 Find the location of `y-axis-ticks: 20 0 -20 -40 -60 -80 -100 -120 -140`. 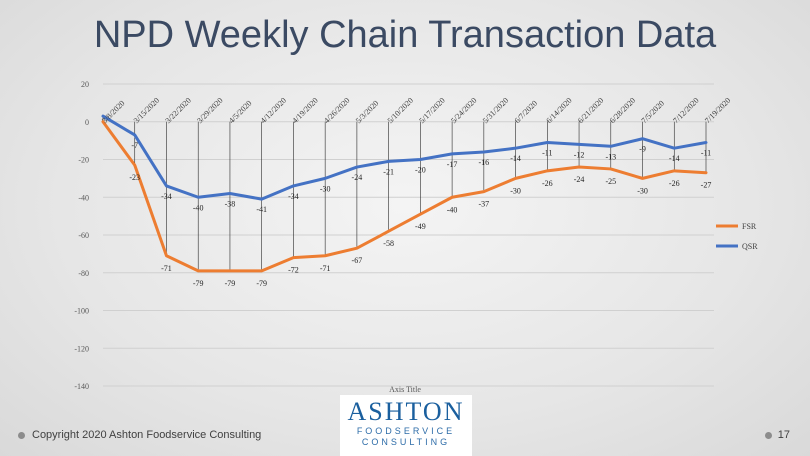

y-axis-ticks: 20 0 -20 -40 -60 -80 -100 -120 -140 is located at coordinates (81, 235).